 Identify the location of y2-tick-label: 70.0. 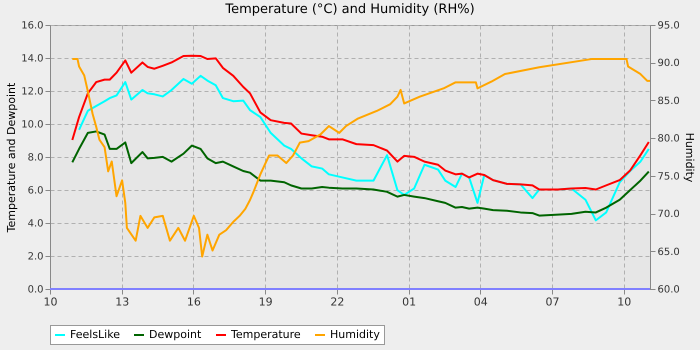
(669, 214).